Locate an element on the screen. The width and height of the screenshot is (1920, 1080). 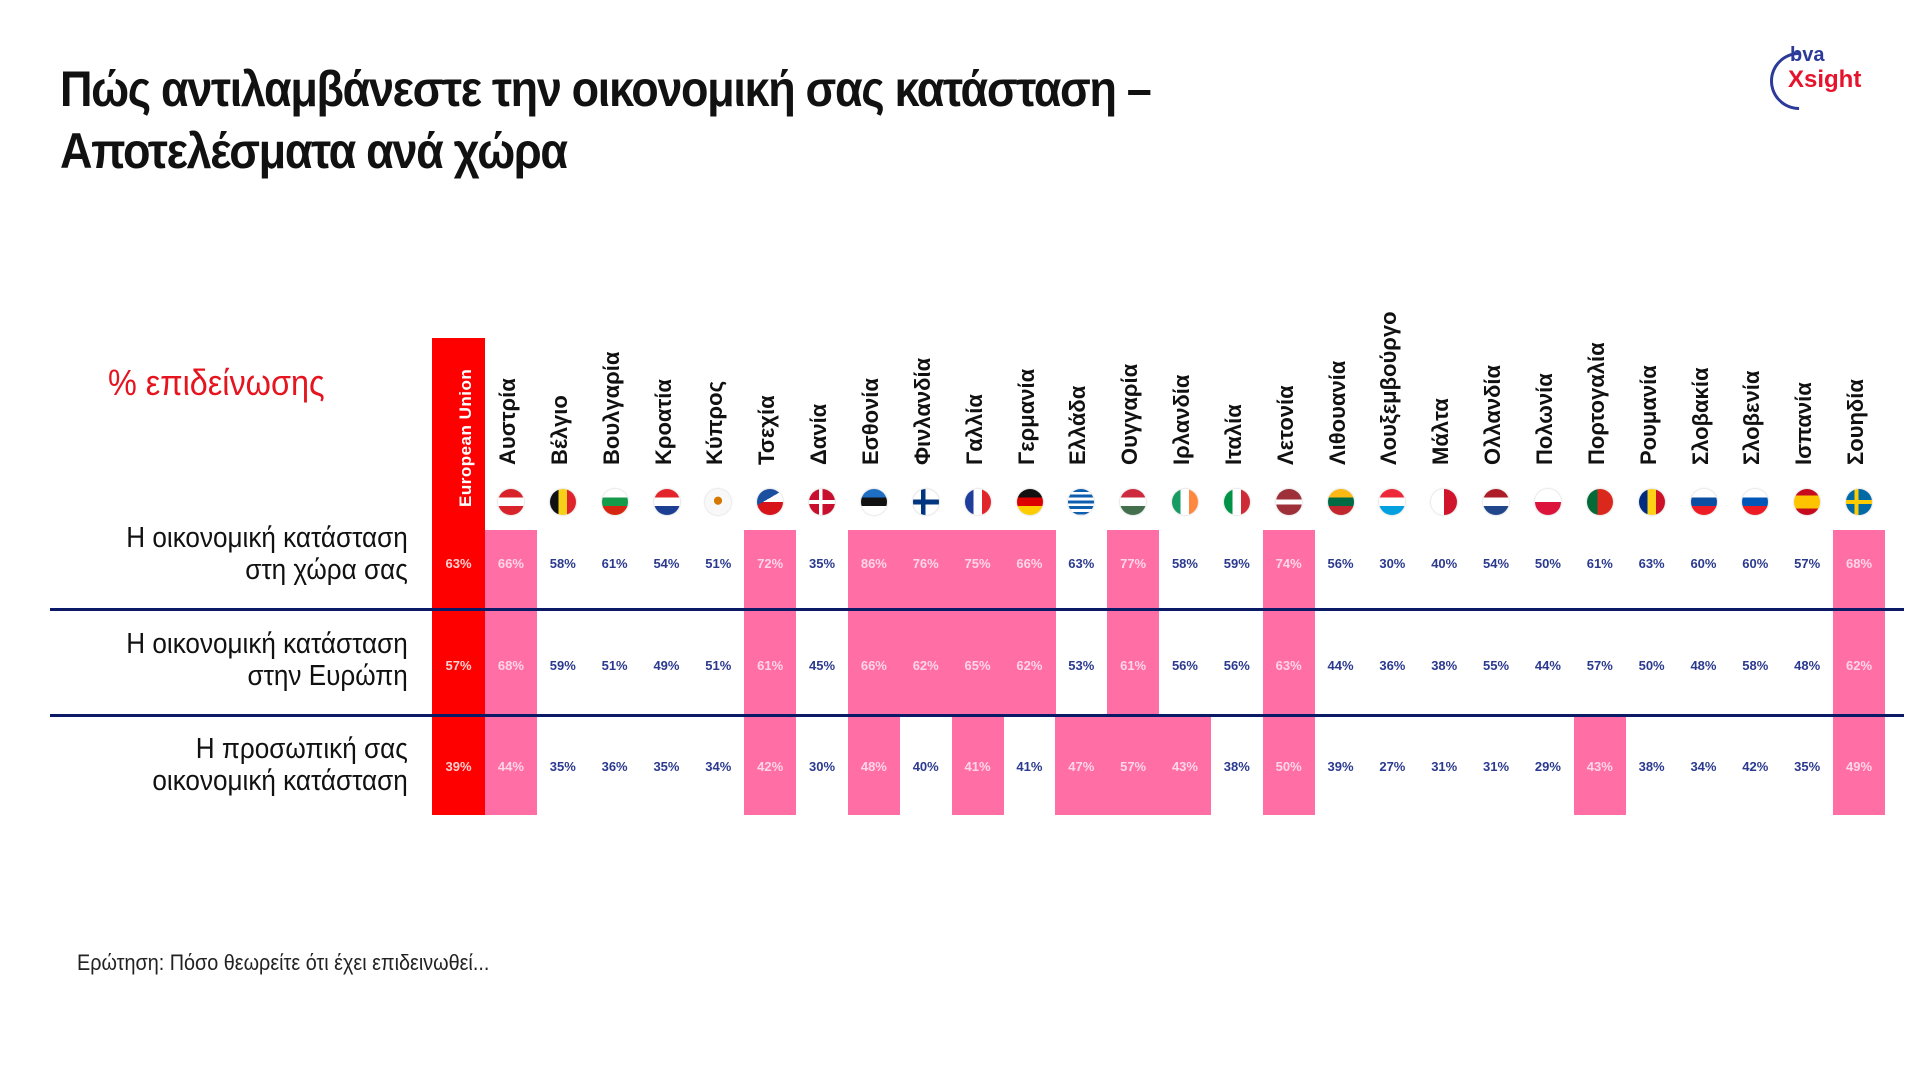
eu-header: European Union is located at coordinates (458, 425).